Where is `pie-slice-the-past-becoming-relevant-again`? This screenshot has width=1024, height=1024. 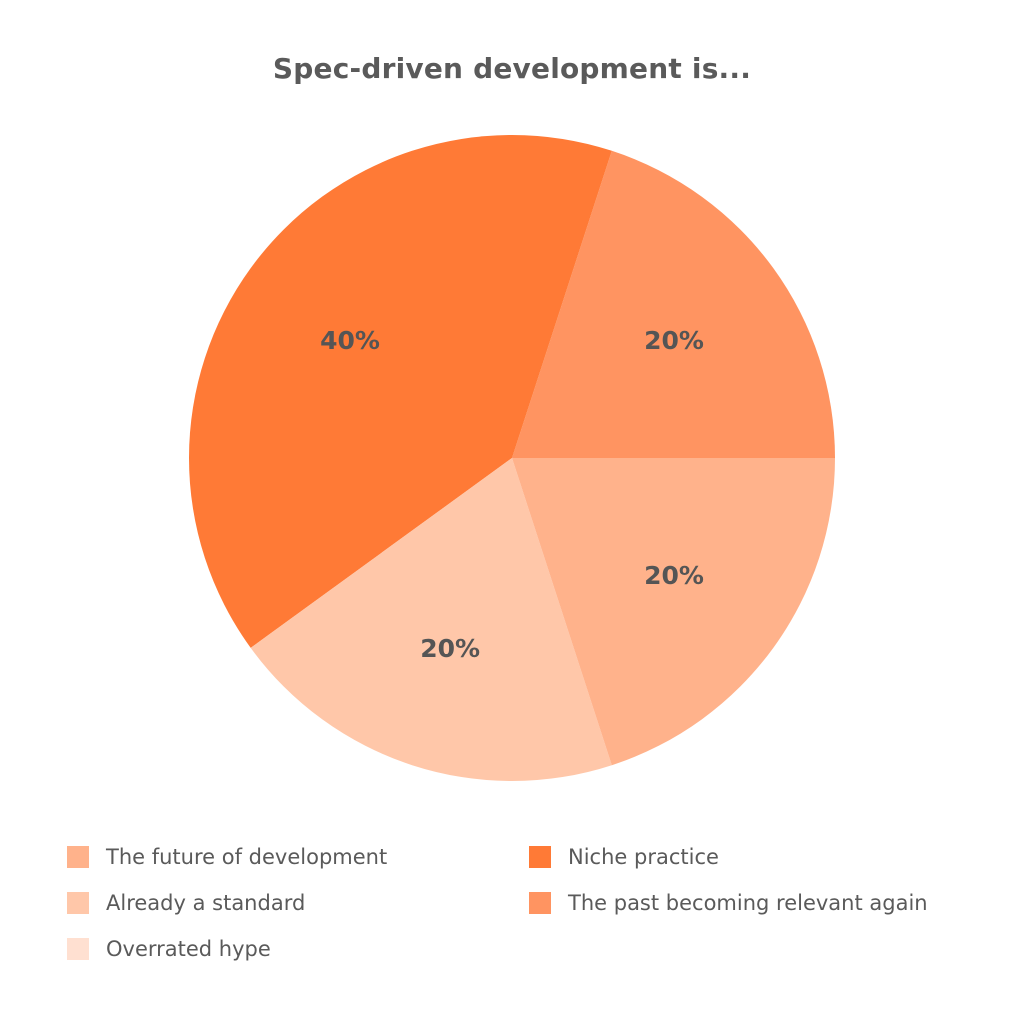 pie-slice-the-past-becoming-relevant-again is located at coordinates (673, 304).